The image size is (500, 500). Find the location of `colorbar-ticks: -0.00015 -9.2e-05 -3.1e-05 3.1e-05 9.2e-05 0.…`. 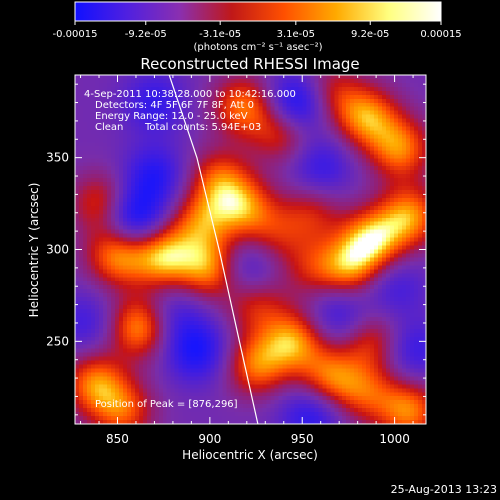

colorbar-ticks: -0.00015 -9.2e-05 -3.1e-05 3.1e-05 9.2e-05 0.… is located at coordinates (257, 30).